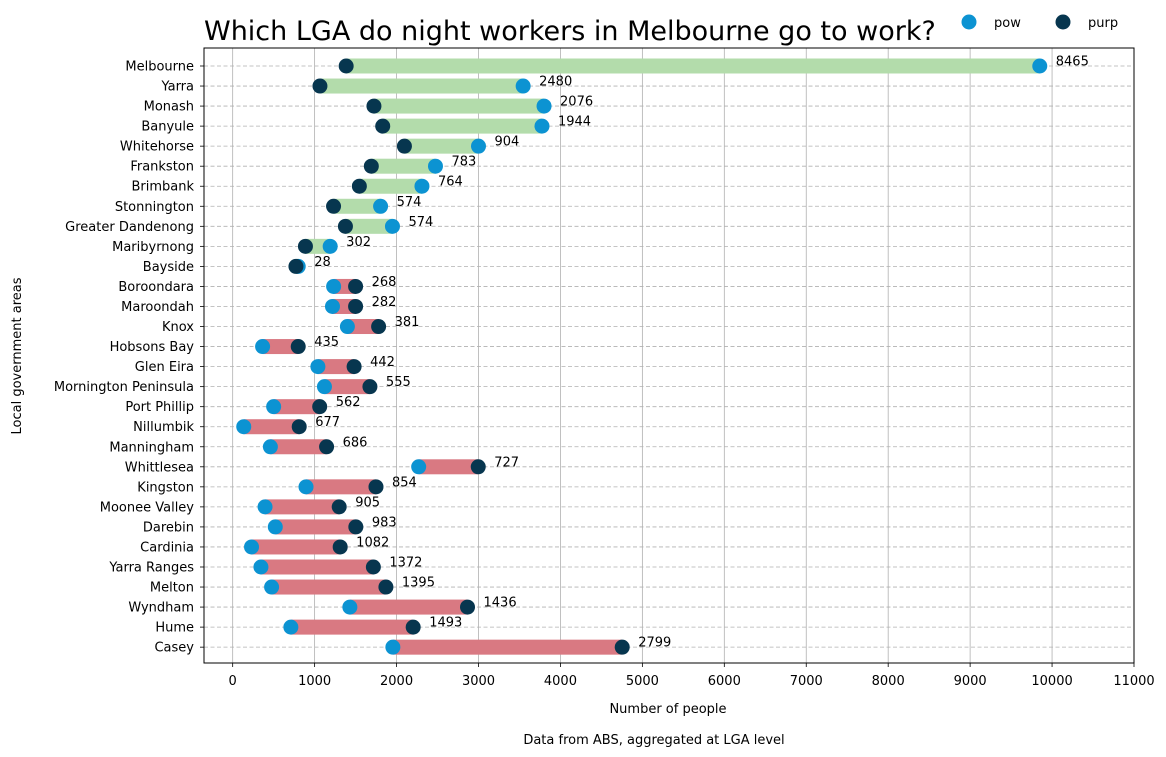 The width and height of the screenshot is (1166, 757). I want to click on x-tick-label: 5000, so click(642, 681).